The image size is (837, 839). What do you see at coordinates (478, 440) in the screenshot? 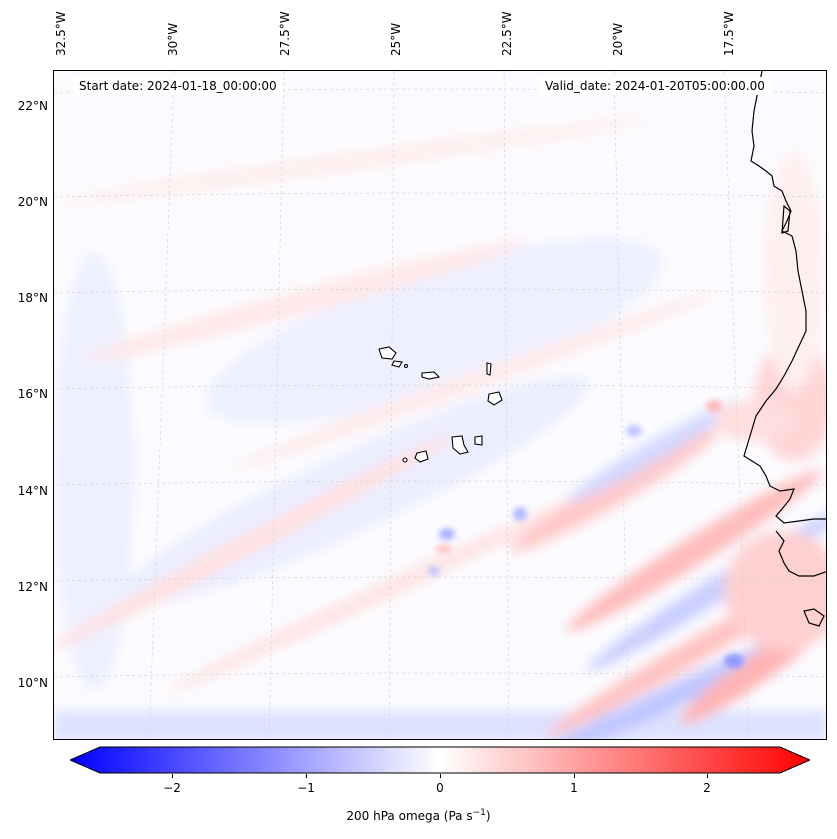
I see `island-maio` at bounding box center [478, 440].